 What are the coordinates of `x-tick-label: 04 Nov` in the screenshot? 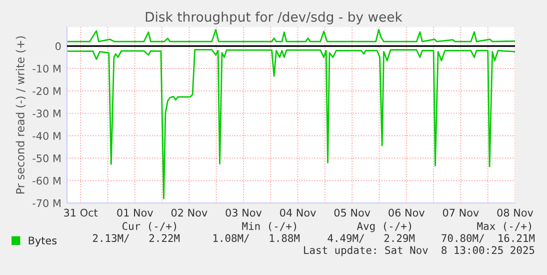 It's located at (298, 212).